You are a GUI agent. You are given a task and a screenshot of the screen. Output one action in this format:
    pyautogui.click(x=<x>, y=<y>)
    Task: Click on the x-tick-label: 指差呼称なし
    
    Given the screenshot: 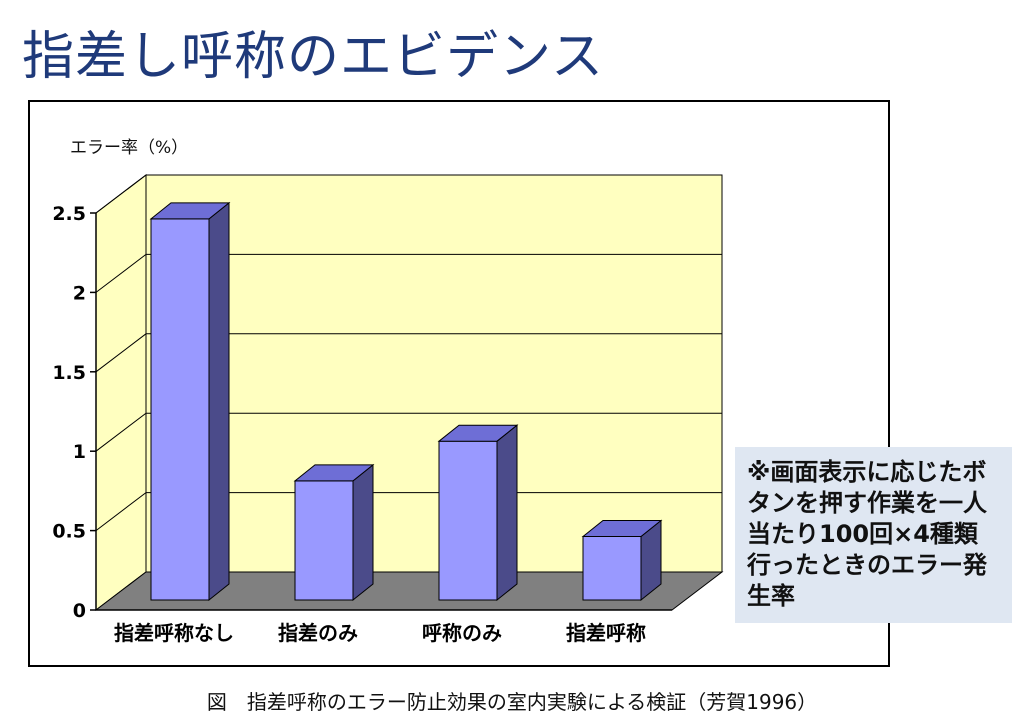 What is the action you would take?
    pyautogui.click(x=174, y=633)
    